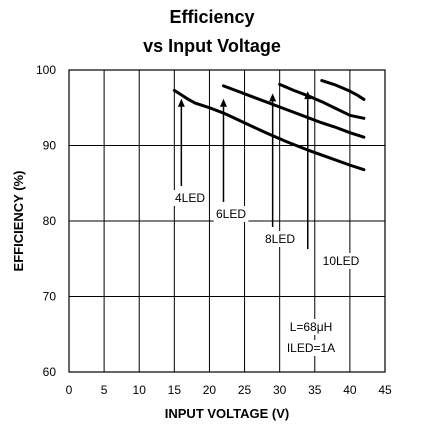 Image resolution: width=423 pixels, height=430 pixels. What do you see at coordinates (210, 390) in the screenshot?
I see `x-tick-label: 20` at bounding box center [210, 390].